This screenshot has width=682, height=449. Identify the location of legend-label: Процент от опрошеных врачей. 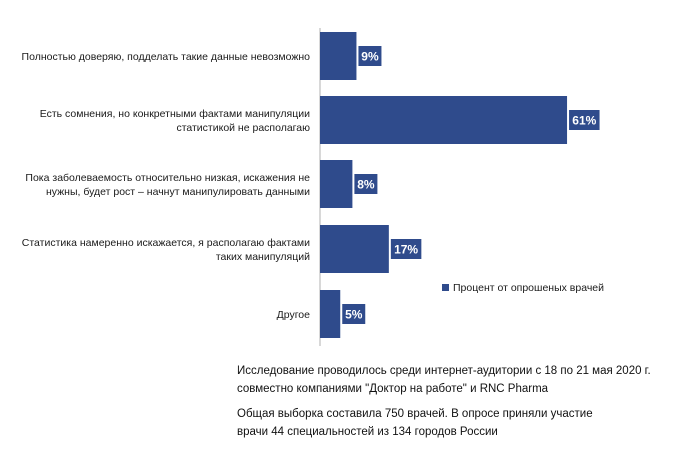
(528, 288).